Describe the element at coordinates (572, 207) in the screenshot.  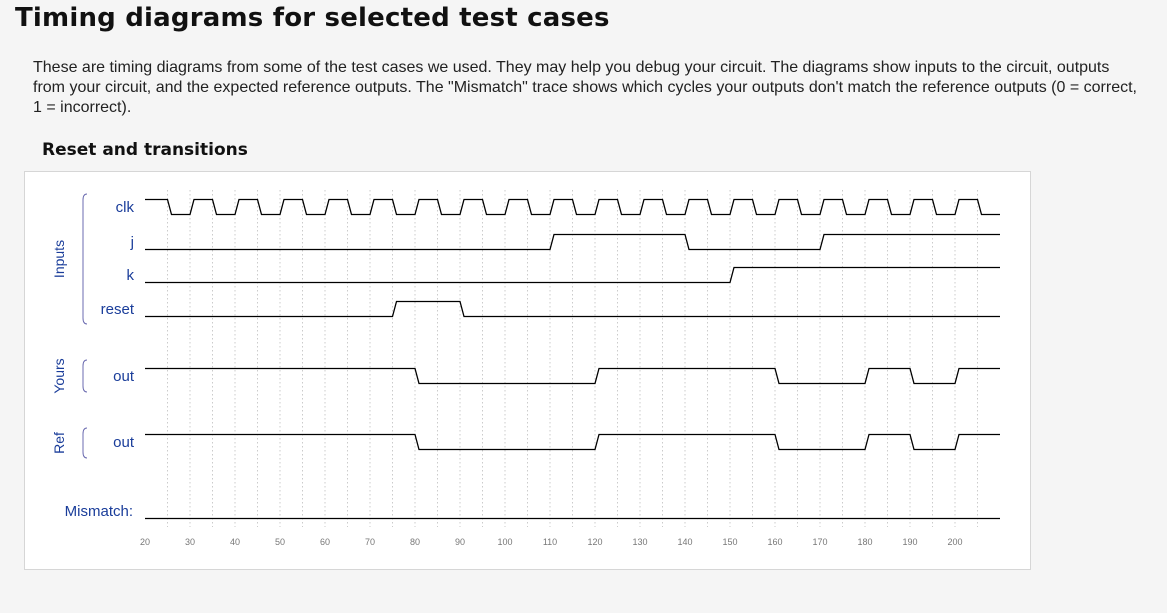
I see `clk-trace` at that location.